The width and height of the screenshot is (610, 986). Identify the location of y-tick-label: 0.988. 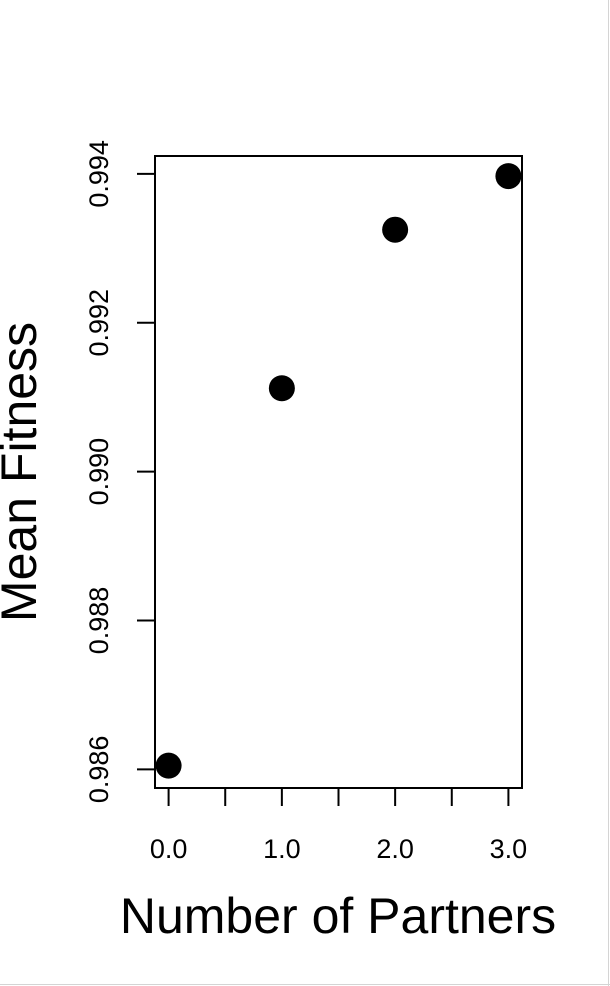
(99, 621).